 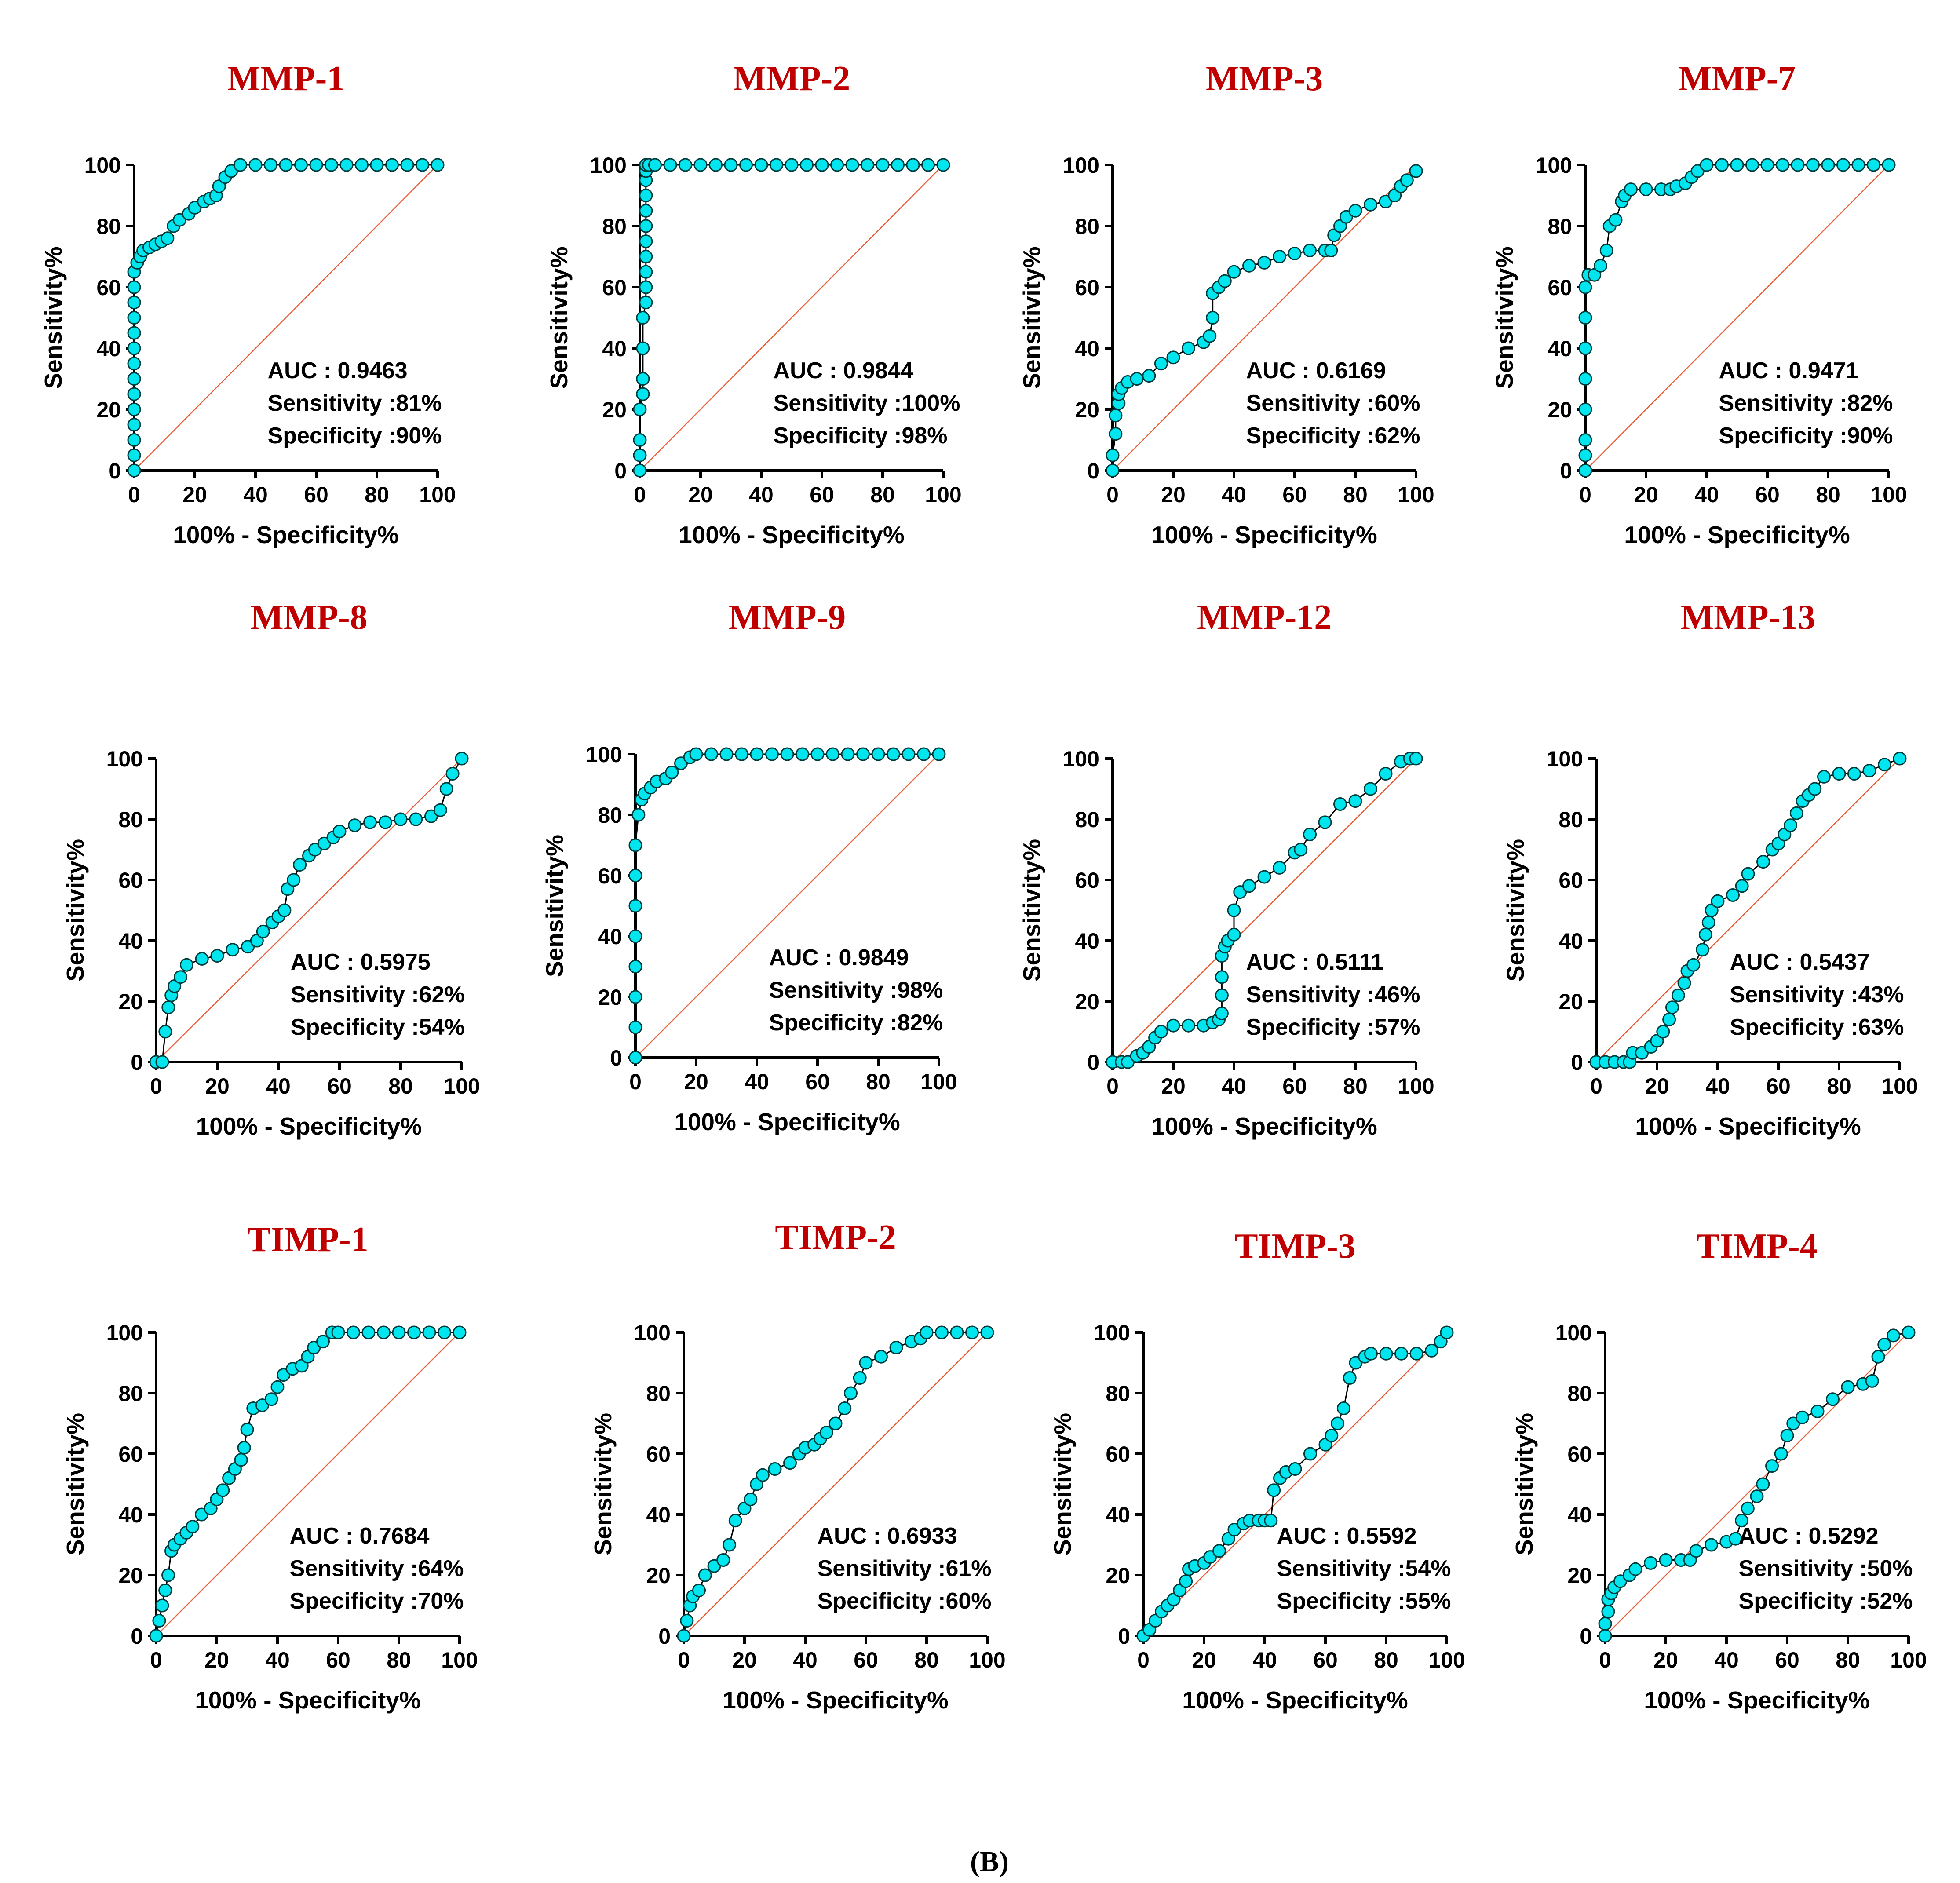 What do you see at coordinates (377, 494) in the screenshot?
I see `x-tick-label: 80` at bounding box center [377, 494].